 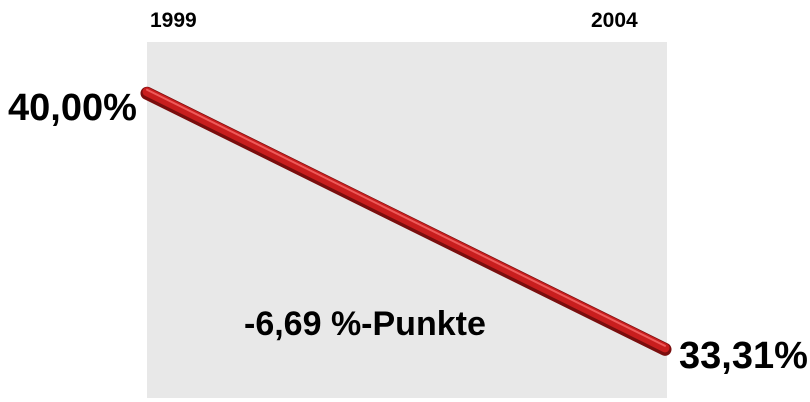 I want to click on start-value-label: 40,00%, so click(x=72, y=108).